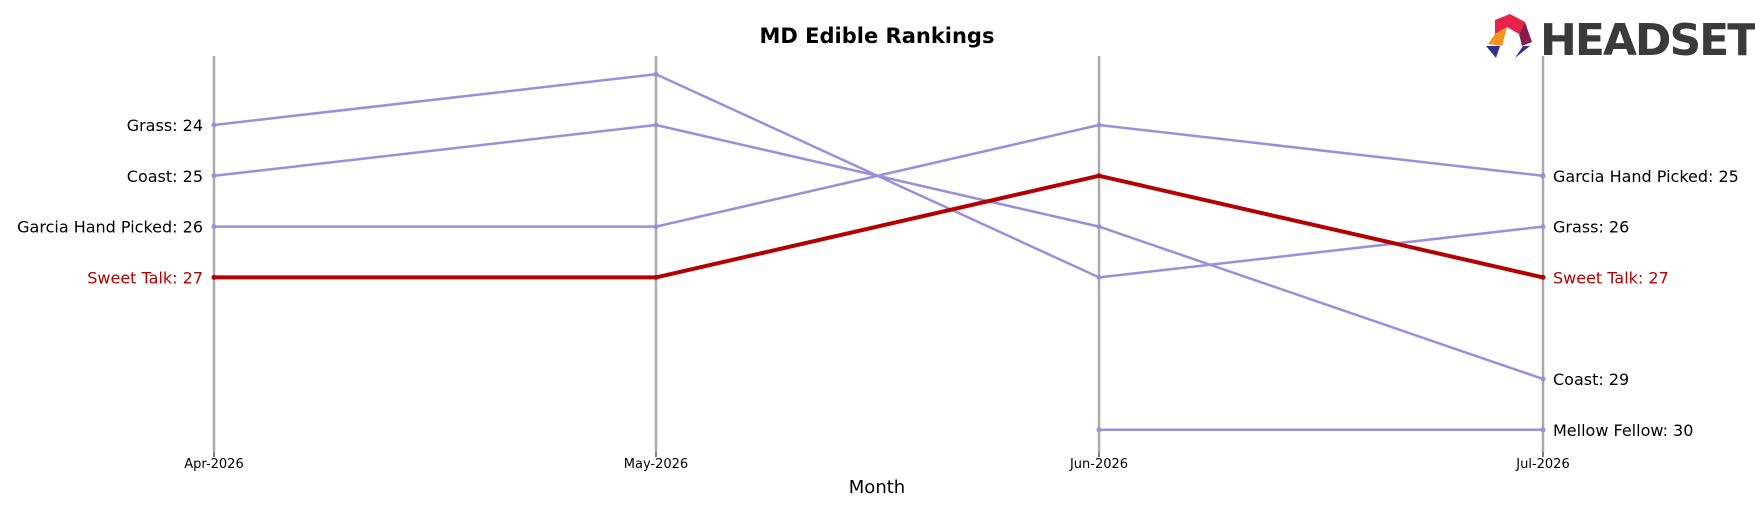  Describe the element at coordinates (1611, 277) in the screenshot. I see `right-rank-label: Sweet Talk: 27` at that location.